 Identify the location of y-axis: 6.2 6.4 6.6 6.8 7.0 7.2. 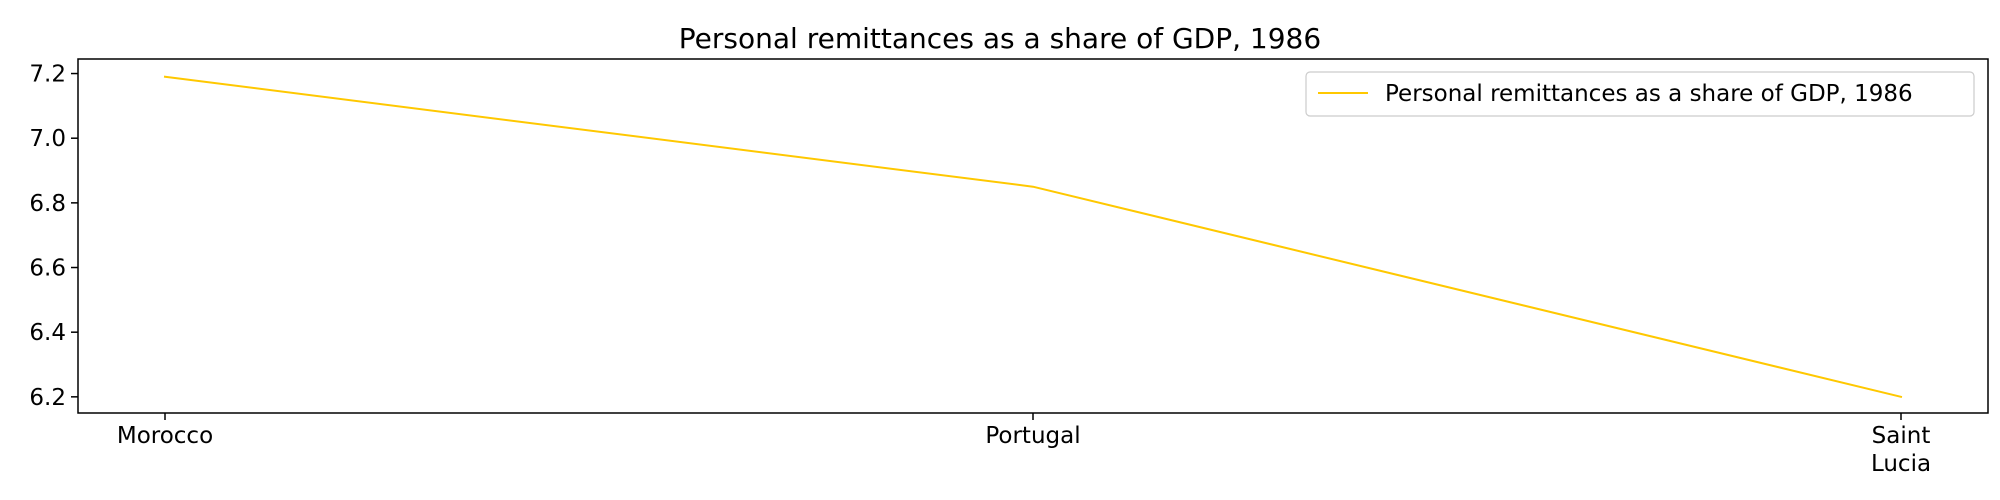
(53, 236).